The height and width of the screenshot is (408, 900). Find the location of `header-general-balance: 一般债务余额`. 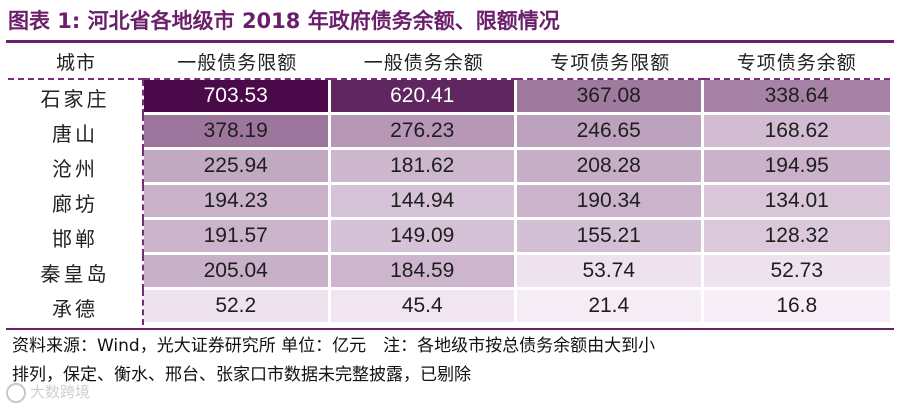

header-general-balance: 一般债务余额 is located at coordinates (423, 62).